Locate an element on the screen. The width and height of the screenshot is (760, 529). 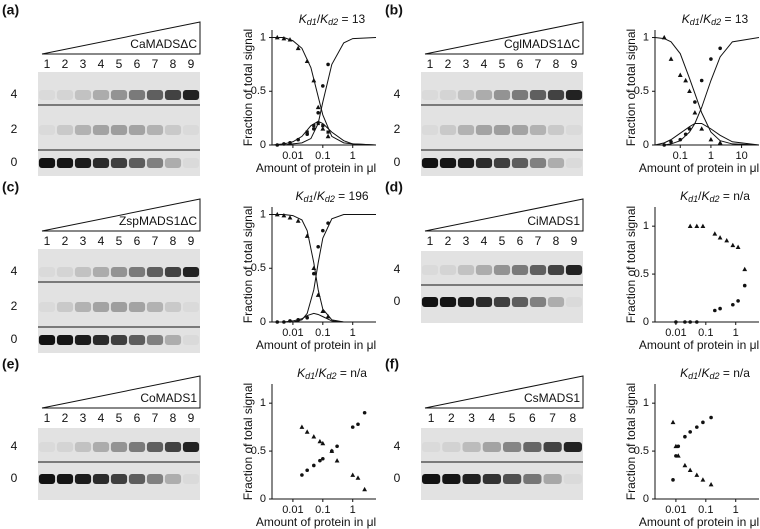
chart-title: Kd1/Kd2 = 13 is located at coordinates (332, 19).